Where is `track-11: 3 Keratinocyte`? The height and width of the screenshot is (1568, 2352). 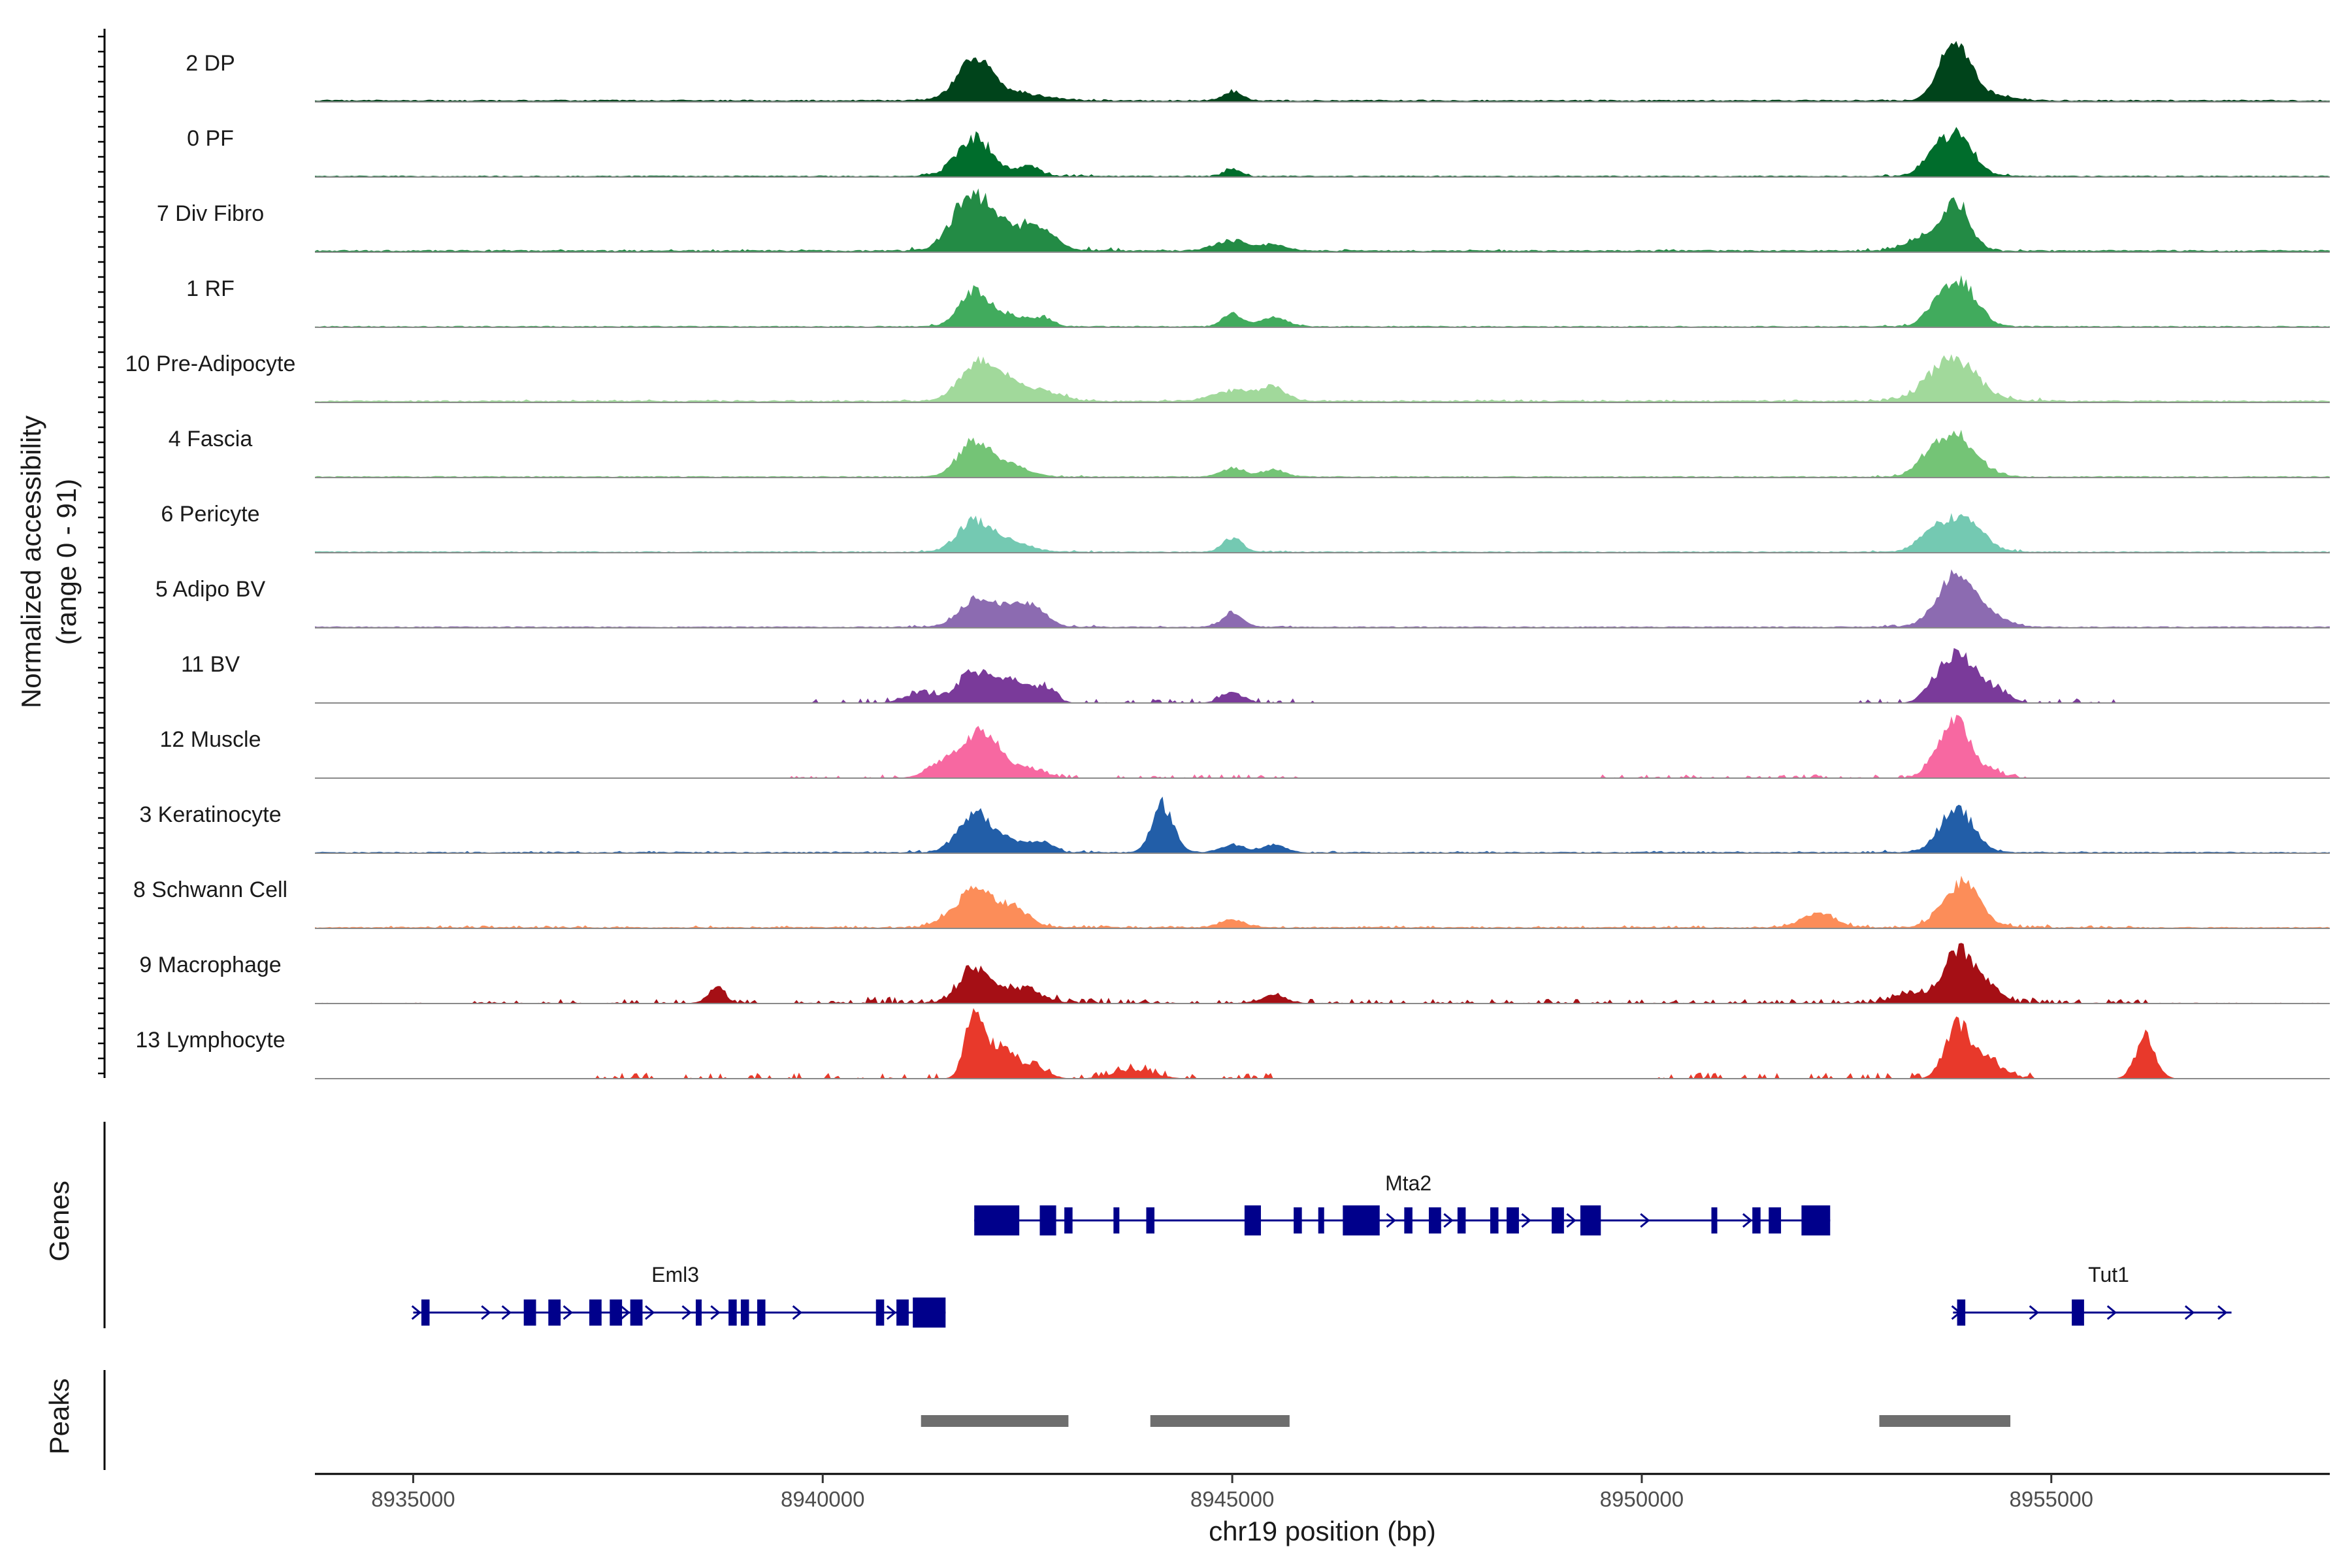
track-11: 3 Keratinocyte is located at coordinates (1234, 825).